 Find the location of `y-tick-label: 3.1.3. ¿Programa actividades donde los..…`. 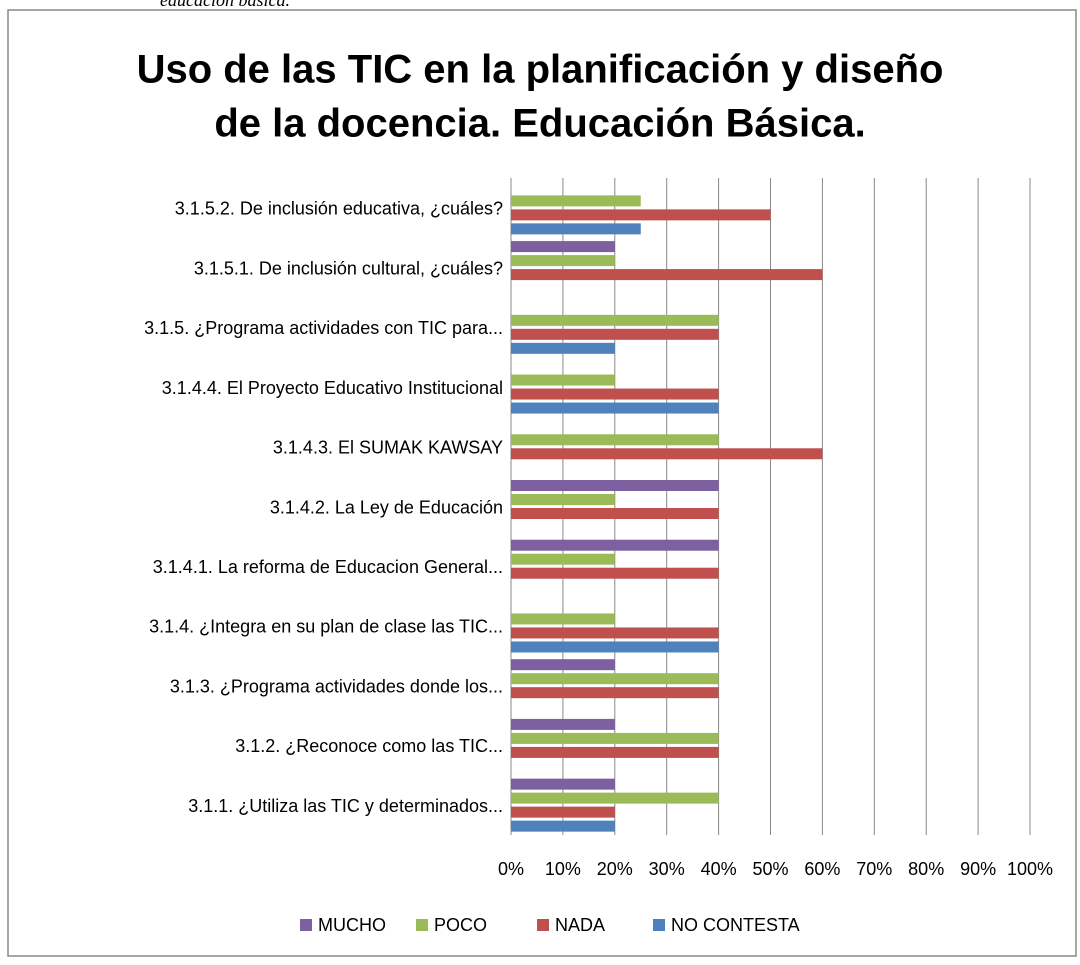

y-tick-label: 3.1.3. ¿Programa actividades donde los..… is located at coordinates (336, 686).